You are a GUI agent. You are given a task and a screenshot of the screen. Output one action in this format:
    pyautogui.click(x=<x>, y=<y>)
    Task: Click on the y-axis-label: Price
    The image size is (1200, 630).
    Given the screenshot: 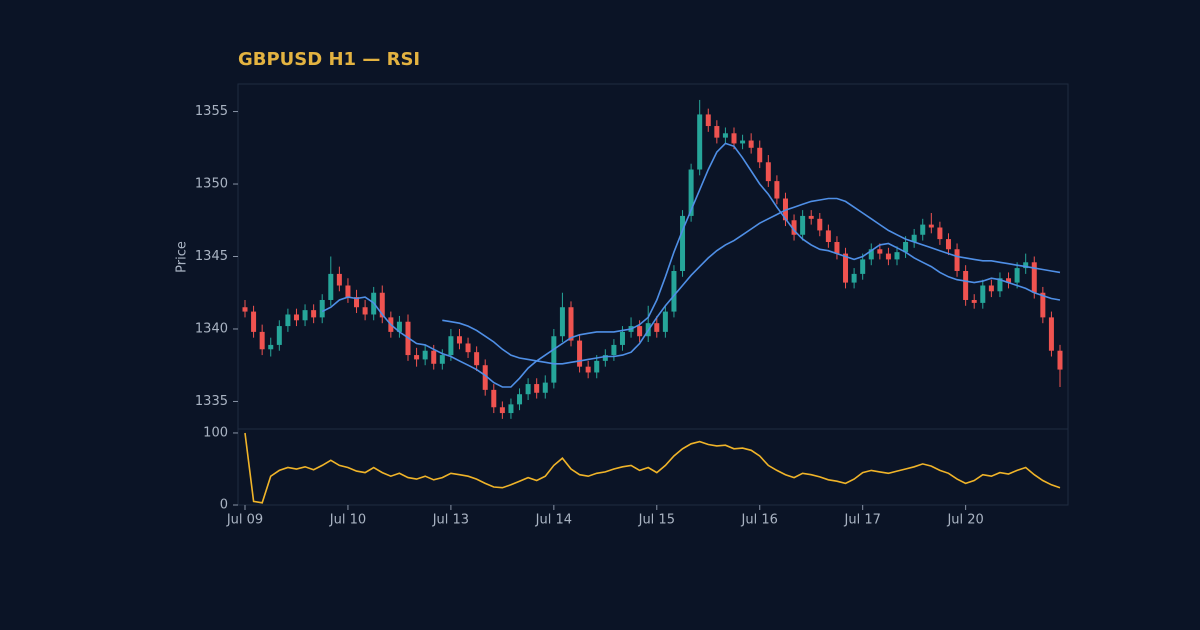 What is the action you would take?
    pyautogui.click(x=182, y=257)
    